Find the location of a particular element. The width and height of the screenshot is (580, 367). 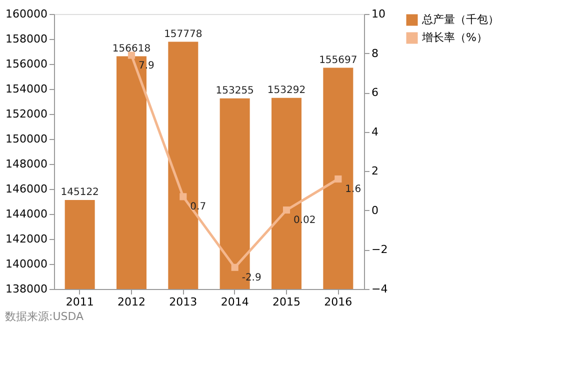

y-tick-label: 144000 is located at coordinates (27, 214).